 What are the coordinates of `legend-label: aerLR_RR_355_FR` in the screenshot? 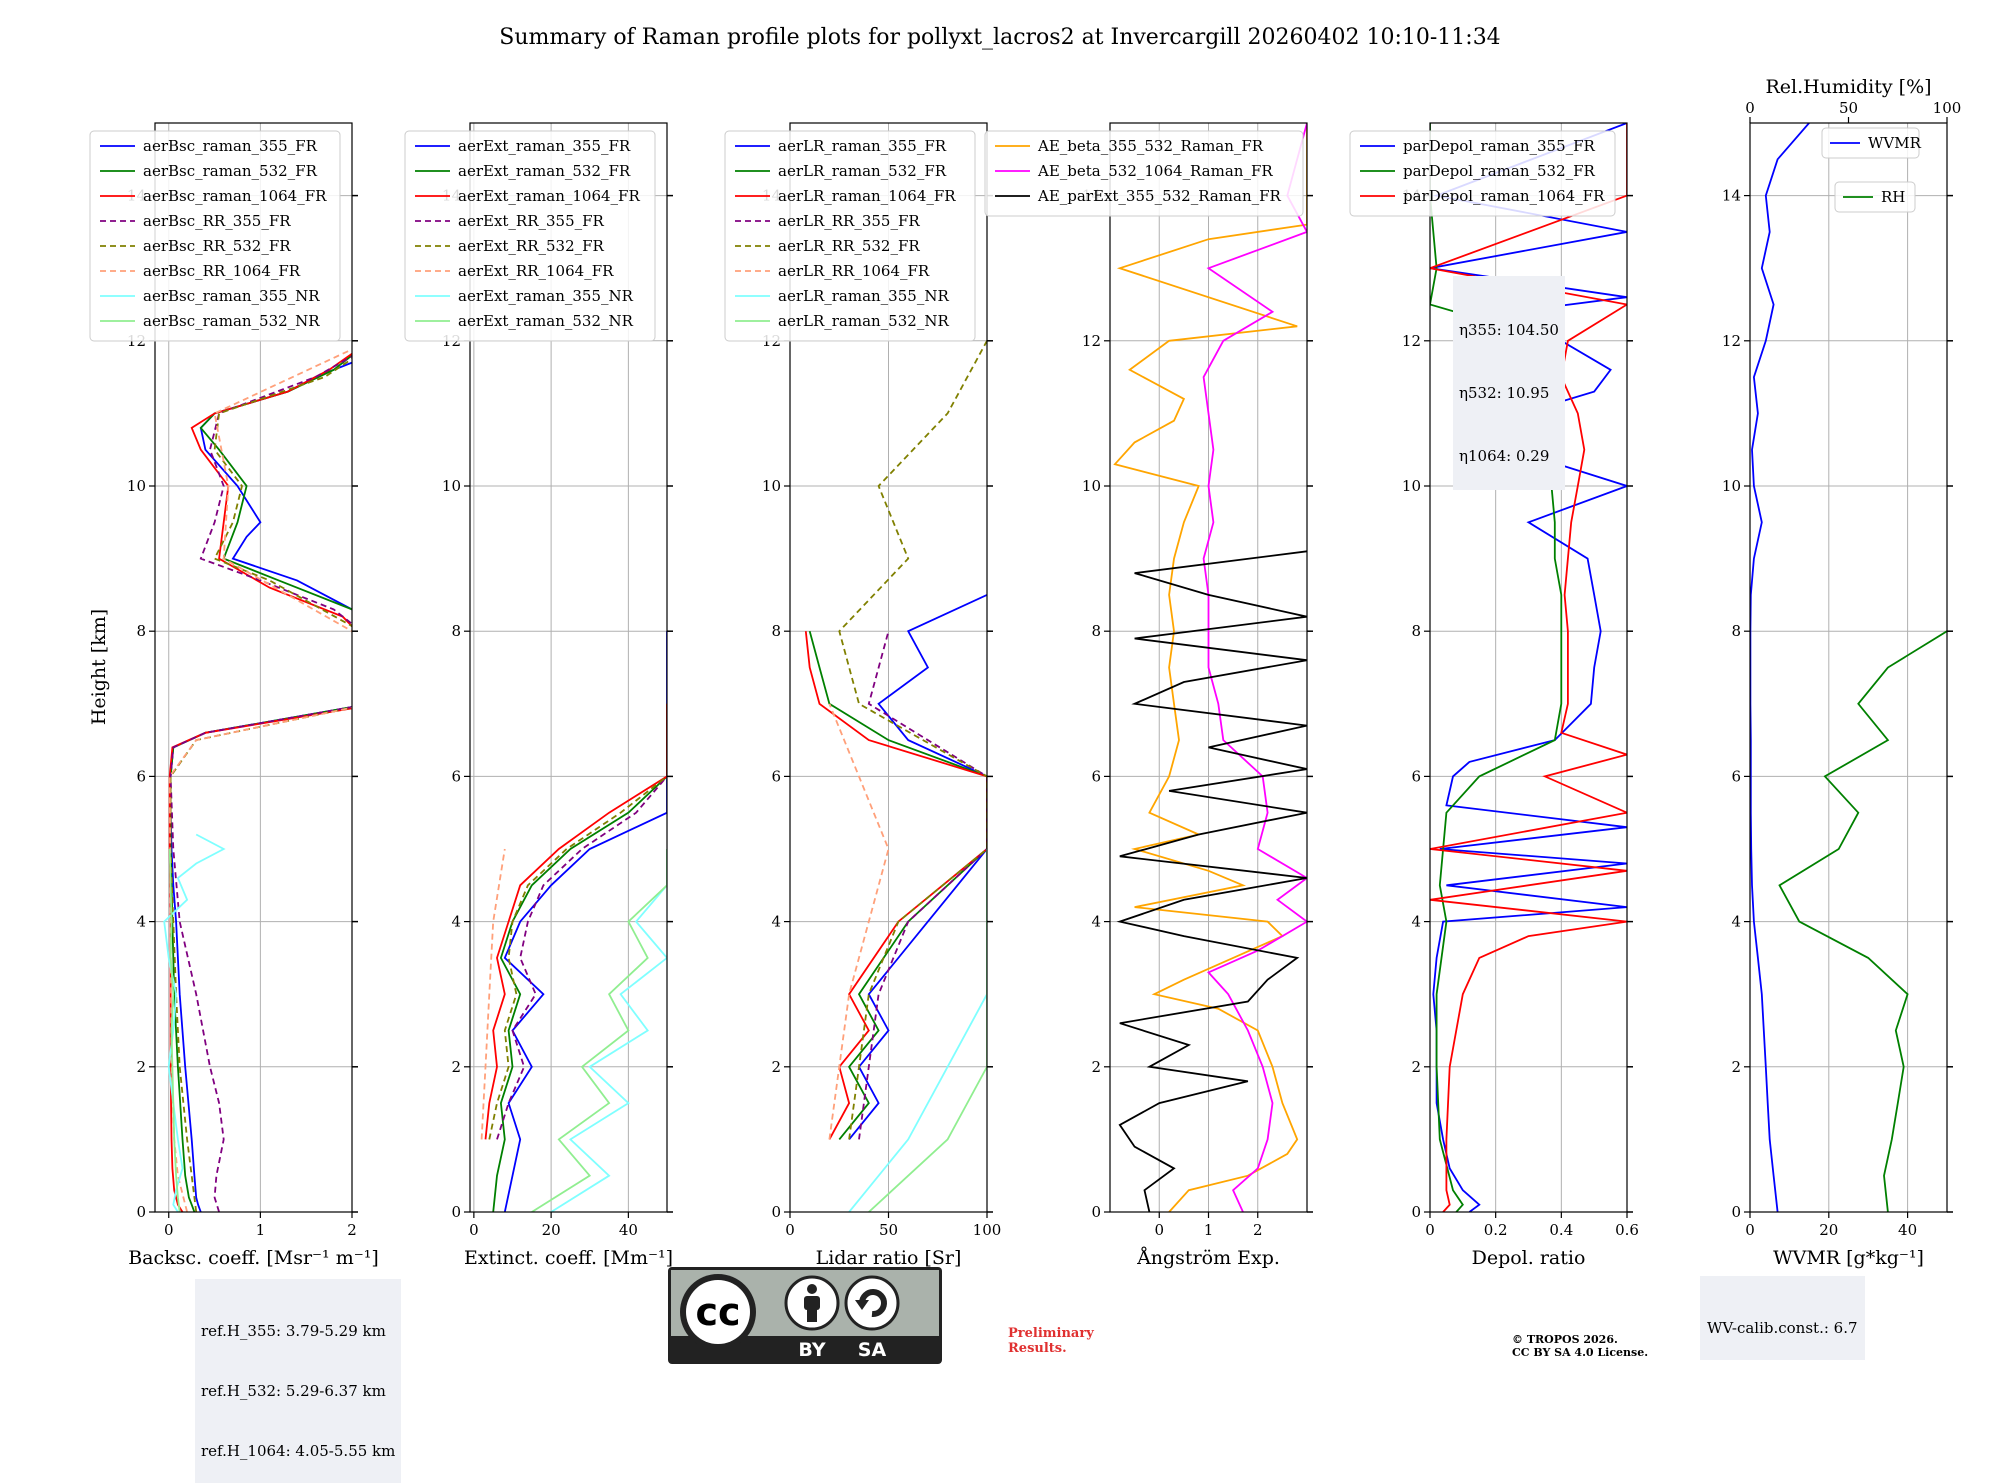 It's located at (849, 221).